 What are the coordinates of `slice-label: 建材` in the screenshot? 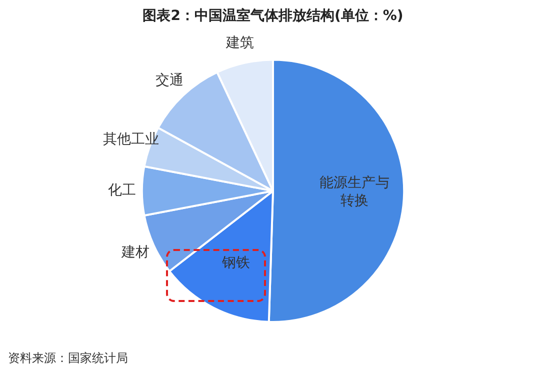 It's located at (135, 252).